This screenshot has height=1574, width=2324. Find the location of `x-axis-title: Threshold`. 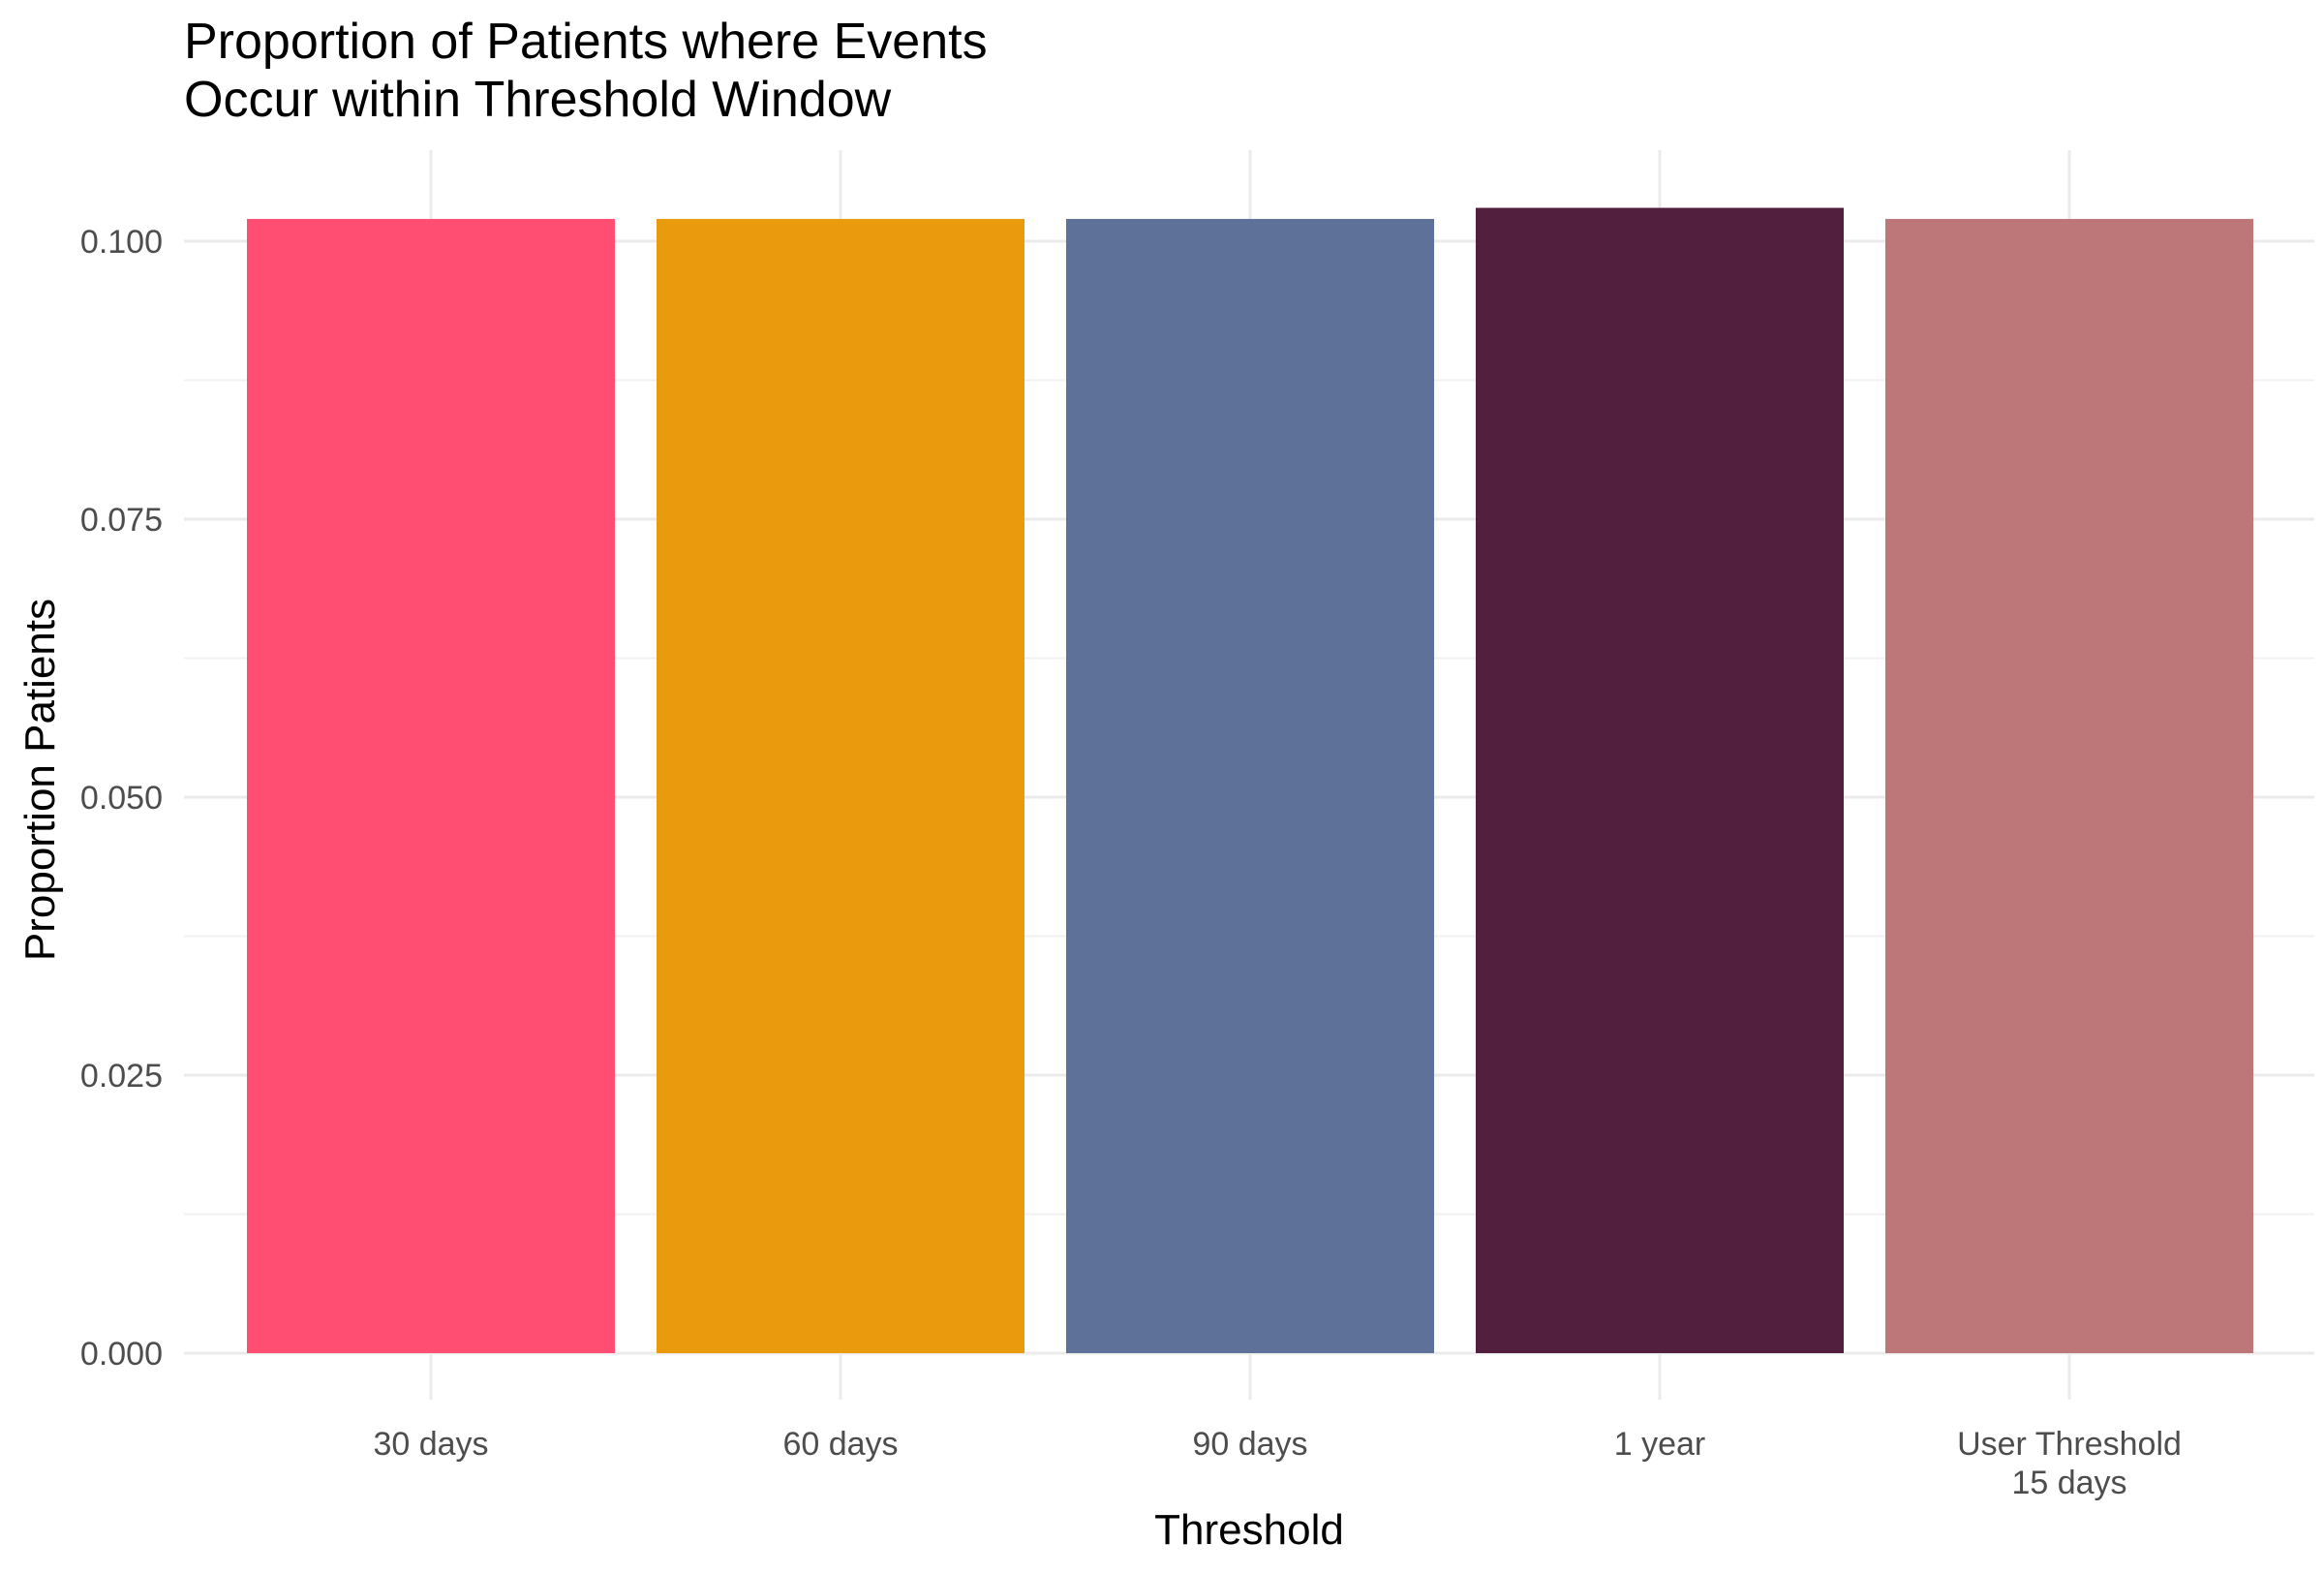

x-axis-title: Threshold is located at coordinates (1249, 1530).